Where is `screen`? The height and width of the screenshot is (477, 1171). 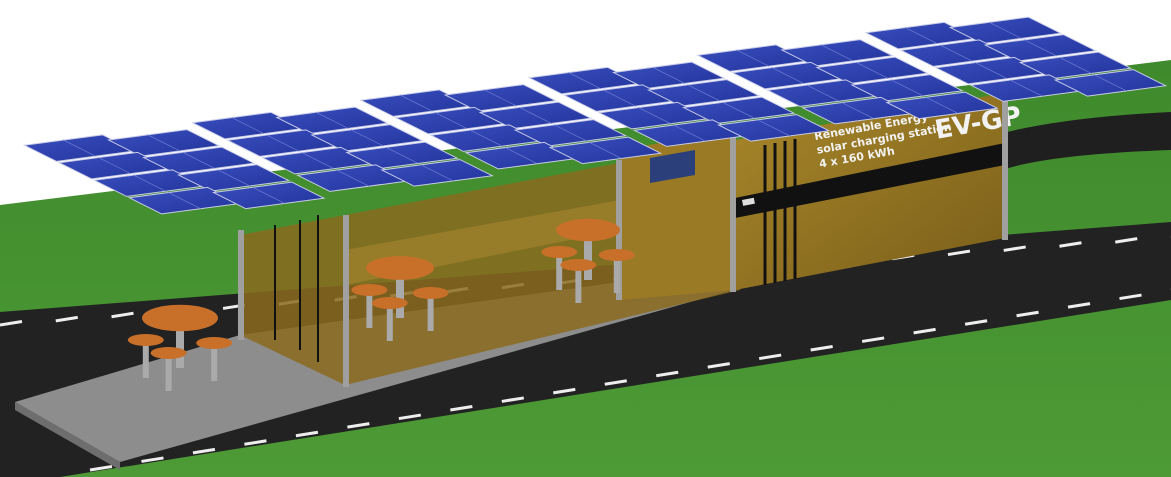 screen is located at coordinates (672, 166).